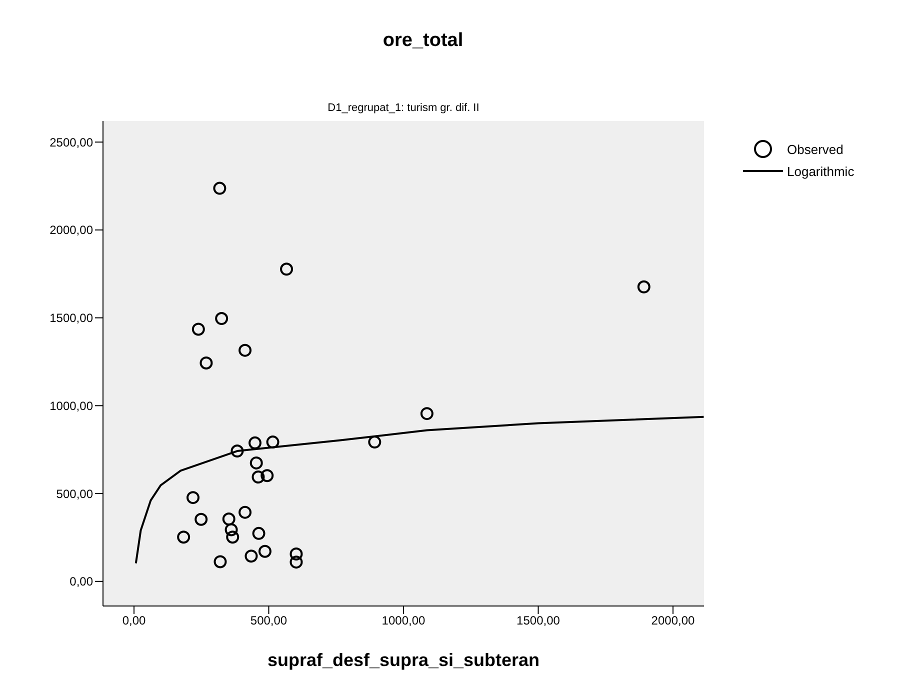  I want to click on x-tick-label: 1500,00, so click(538, 621).